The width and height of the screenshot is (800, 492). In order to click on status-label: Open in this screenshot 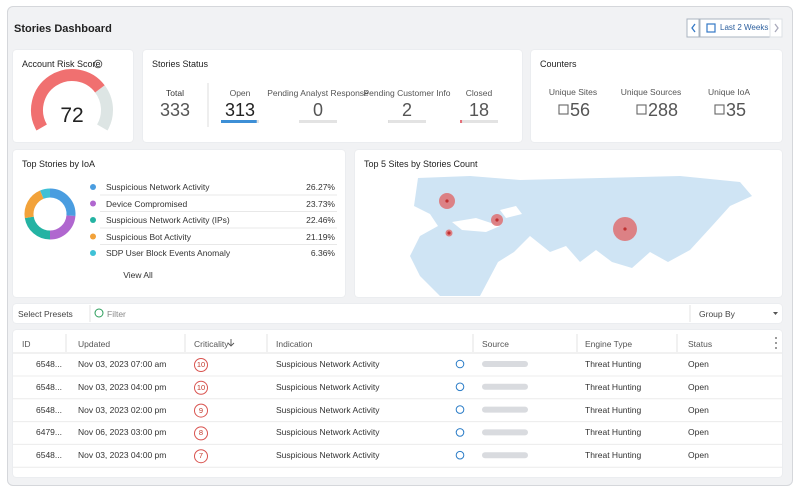, I will do `click(240, 93)`.